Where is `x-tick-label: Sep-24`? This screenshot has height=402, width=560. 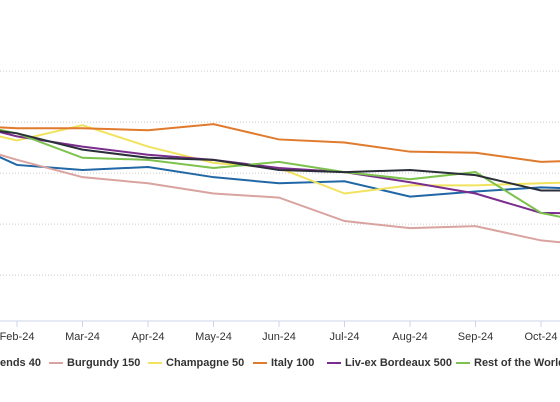 x-tick-label: Sep-24 is located at coordinates (475, 337).